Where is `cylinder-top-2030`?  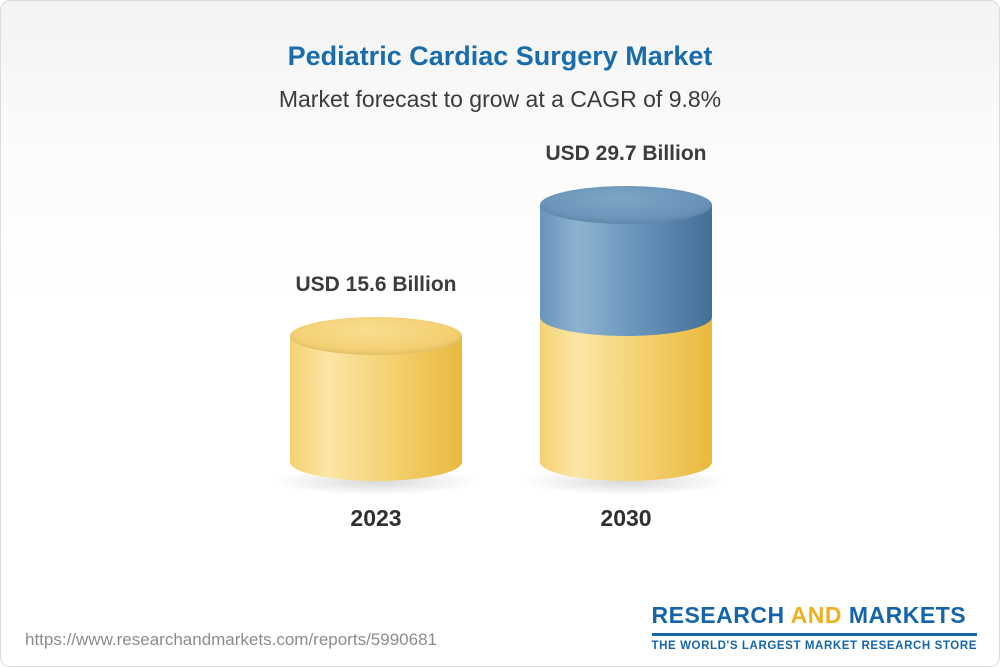
cylinder-top-2030 is located at coordinates (626, 204).